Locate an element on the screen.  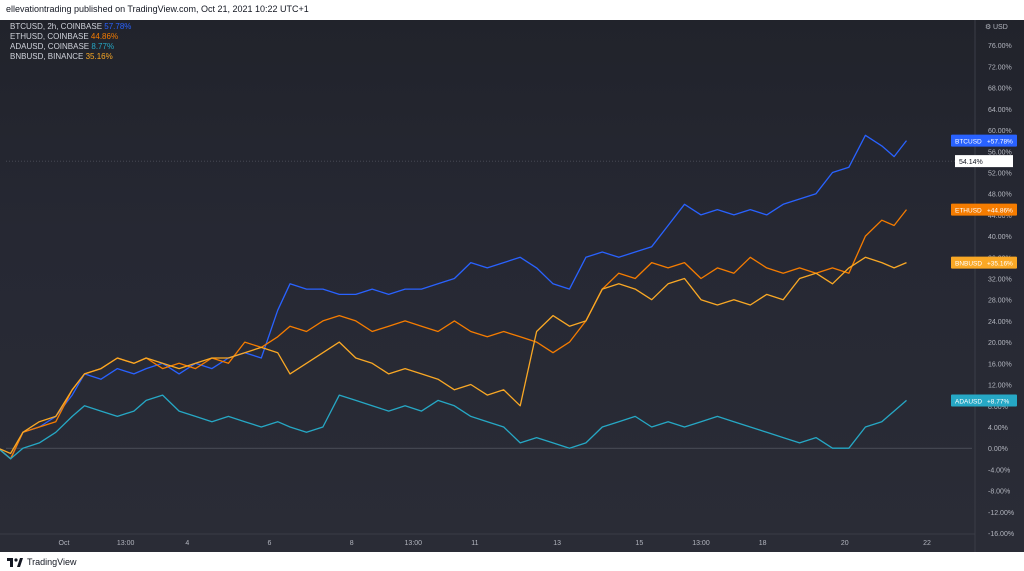
footer-bar is located at coordinates (512, 561).